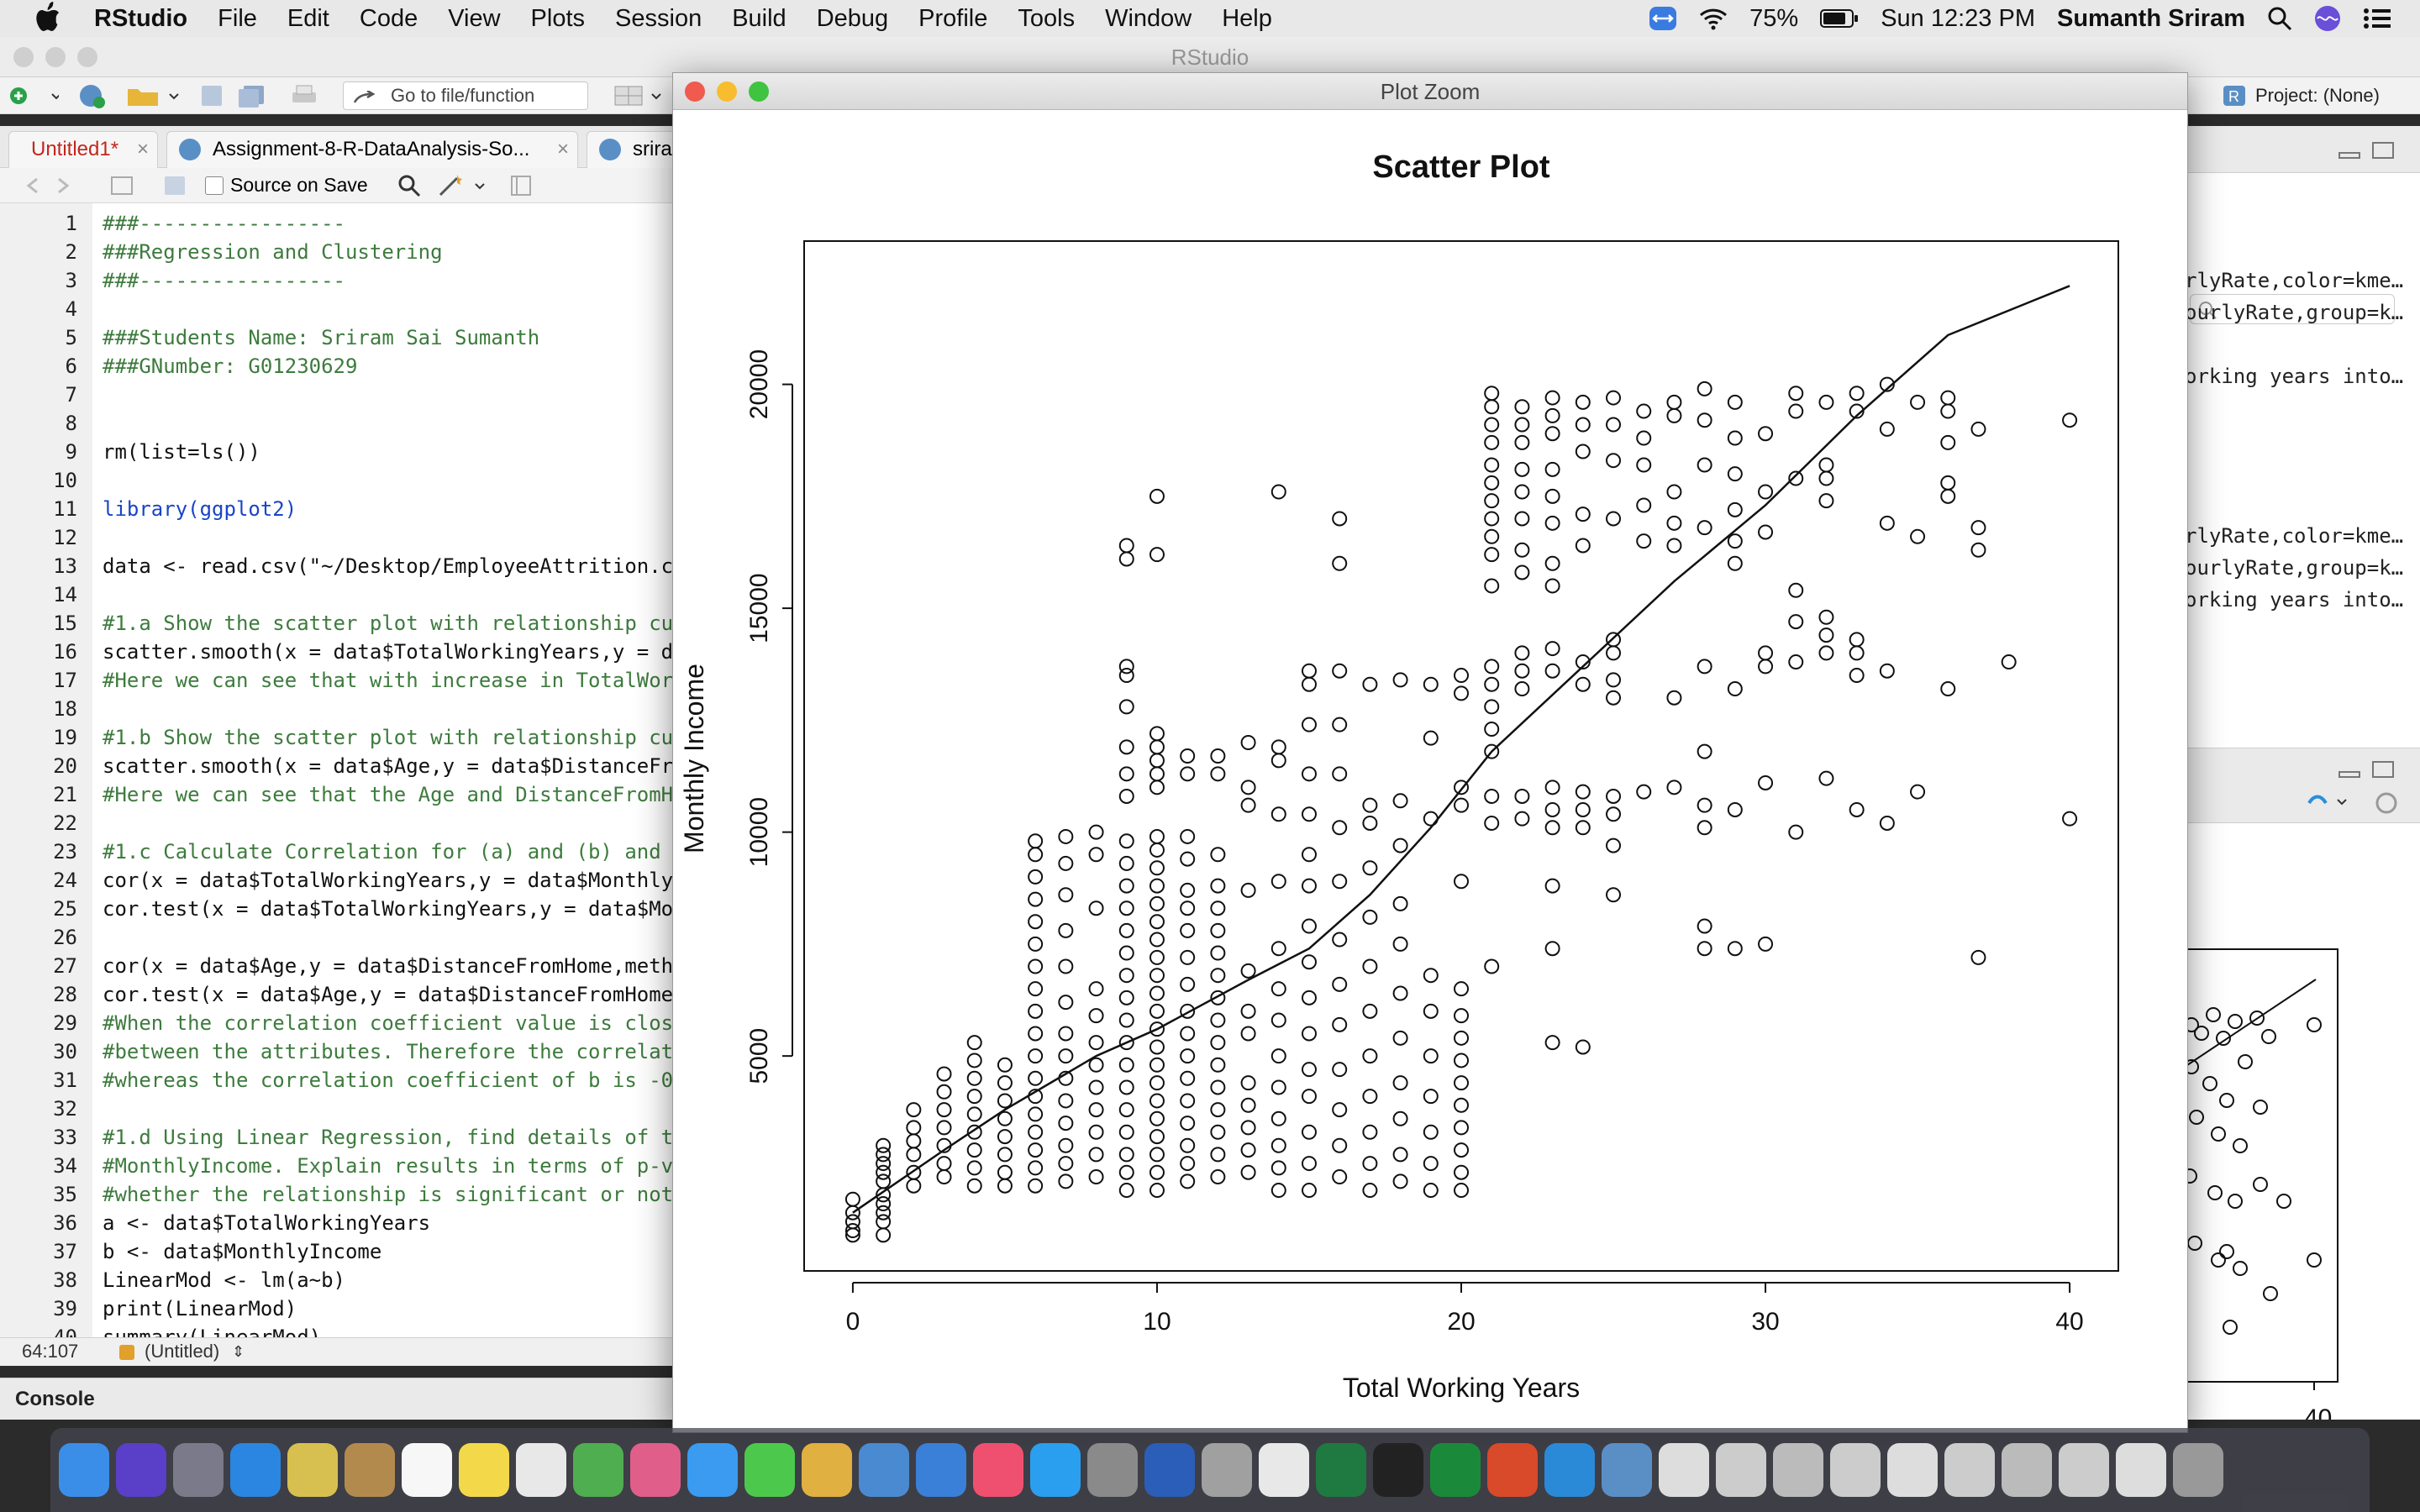 This screenshot has width=2420, height=1512. Describe the element at coordinates (308, 18) in the screenshot. I see `menu-edit: Edit` at that location.